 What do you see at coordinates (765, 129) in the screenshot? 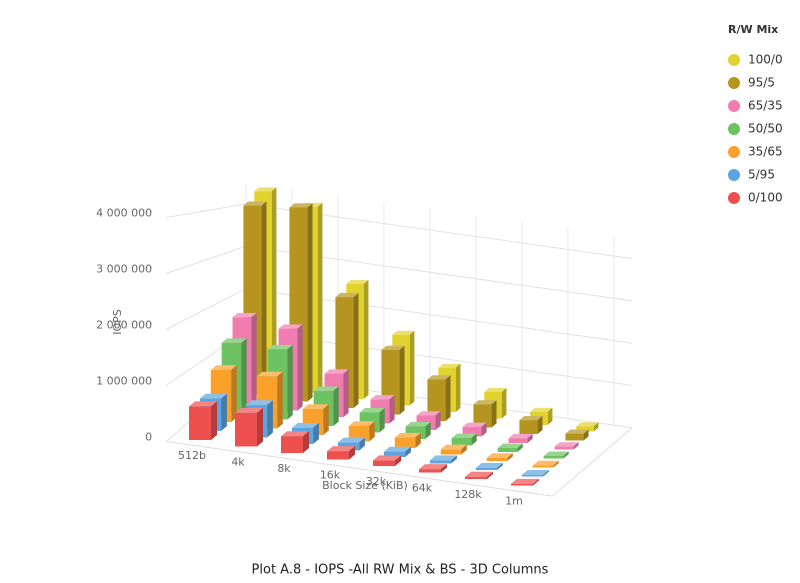
I see `legend-label: 50/50` at bounding box center [765, 129].